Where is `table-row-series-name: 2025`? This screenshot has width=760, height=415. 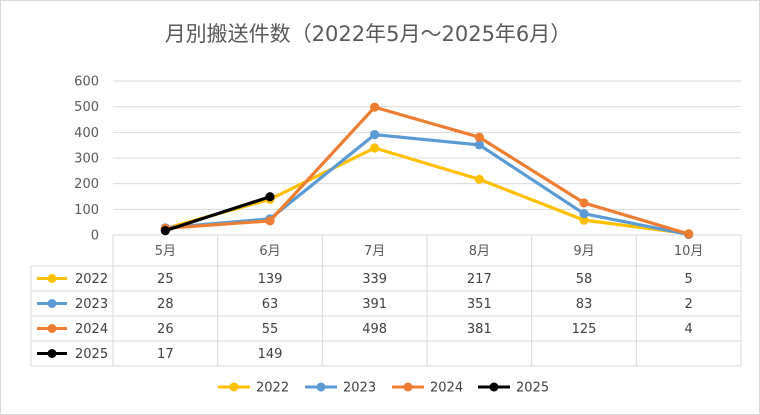
table-row-series-name: 2025 is located at coordinates (91, 354).